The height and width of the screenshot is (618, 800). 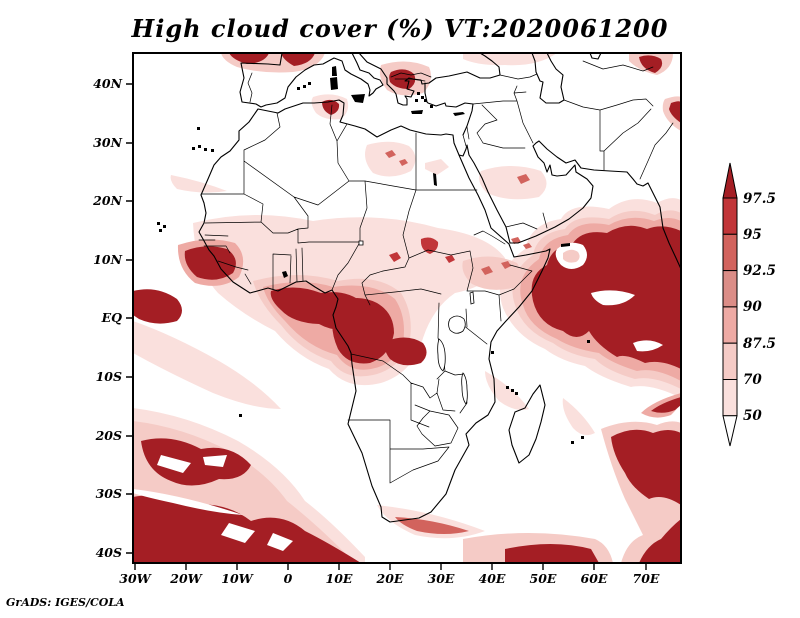 What do you see at coordinates (107, 259) in the screenshot?
I see `lat-label: 10N` at bounding box center [107, 259].